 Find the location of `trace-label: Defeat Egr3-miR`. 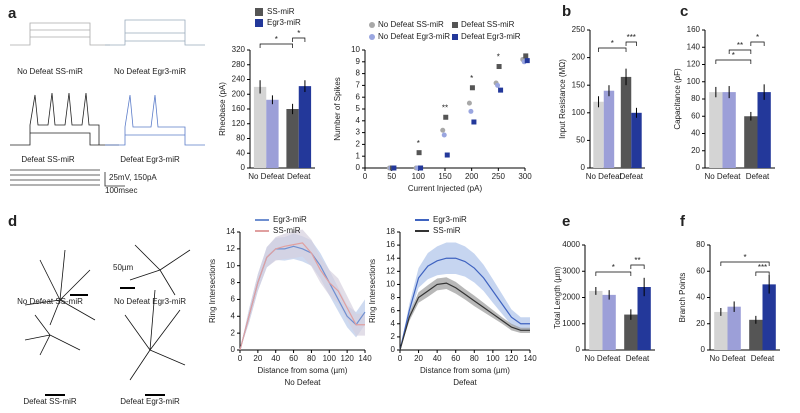

trace-label: Defeat Egr3-miR is located at coordinates (150, 159).